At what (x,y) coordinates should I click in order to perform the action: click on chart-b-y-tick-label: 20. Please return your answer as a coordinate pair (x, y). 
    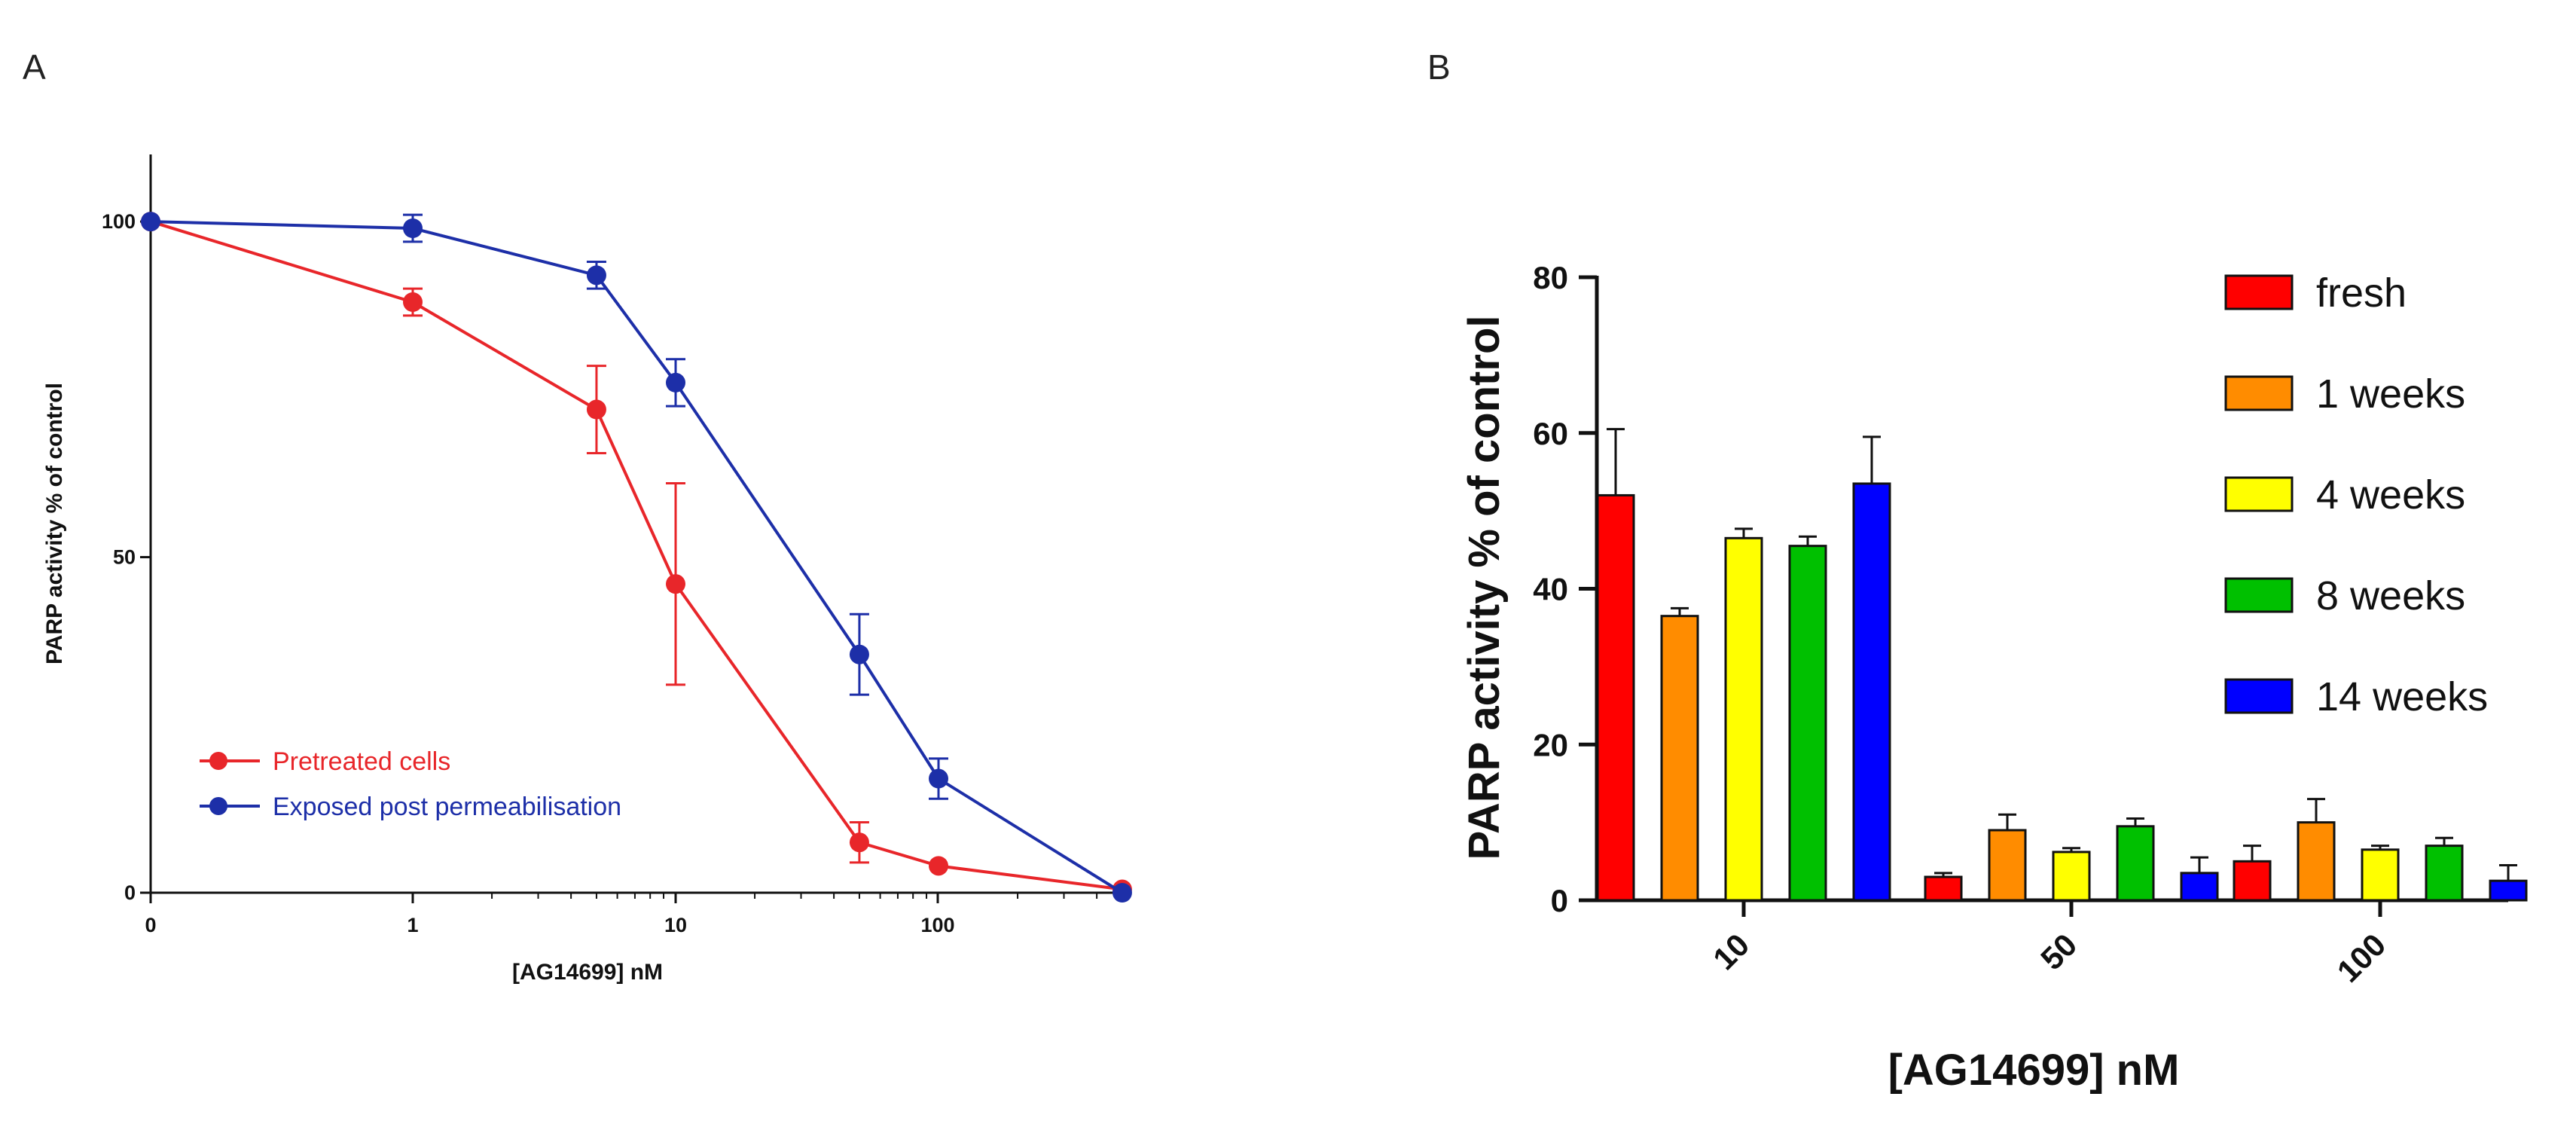
    Looking at the image, I should click on (1551, 744).